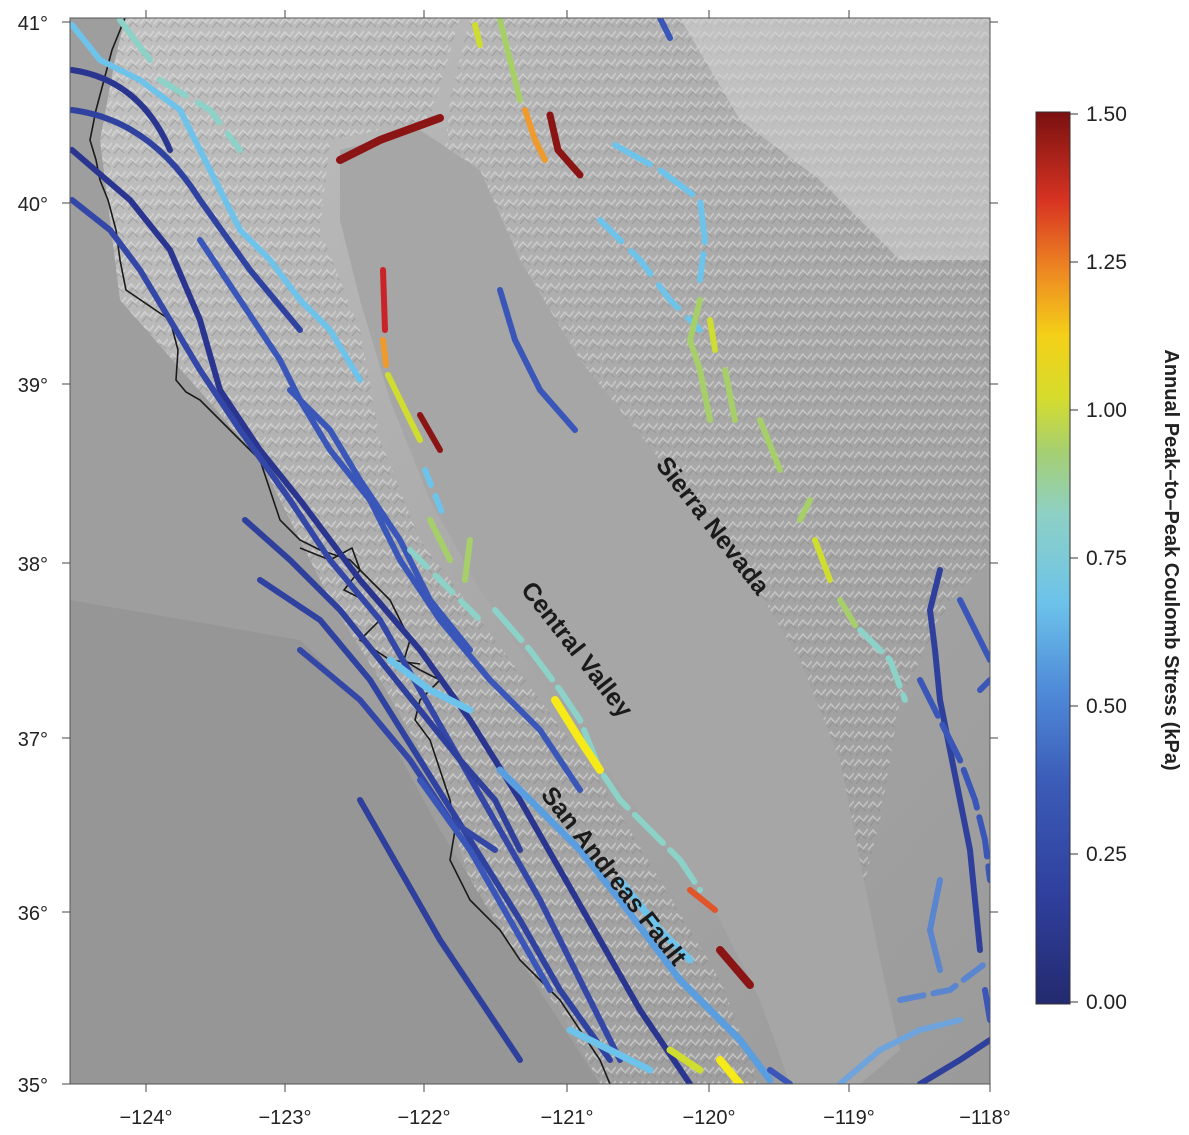  Describe the element at coordinates (33, 386) in the screenshot. I see `y-tick-label: 39°` at that location.